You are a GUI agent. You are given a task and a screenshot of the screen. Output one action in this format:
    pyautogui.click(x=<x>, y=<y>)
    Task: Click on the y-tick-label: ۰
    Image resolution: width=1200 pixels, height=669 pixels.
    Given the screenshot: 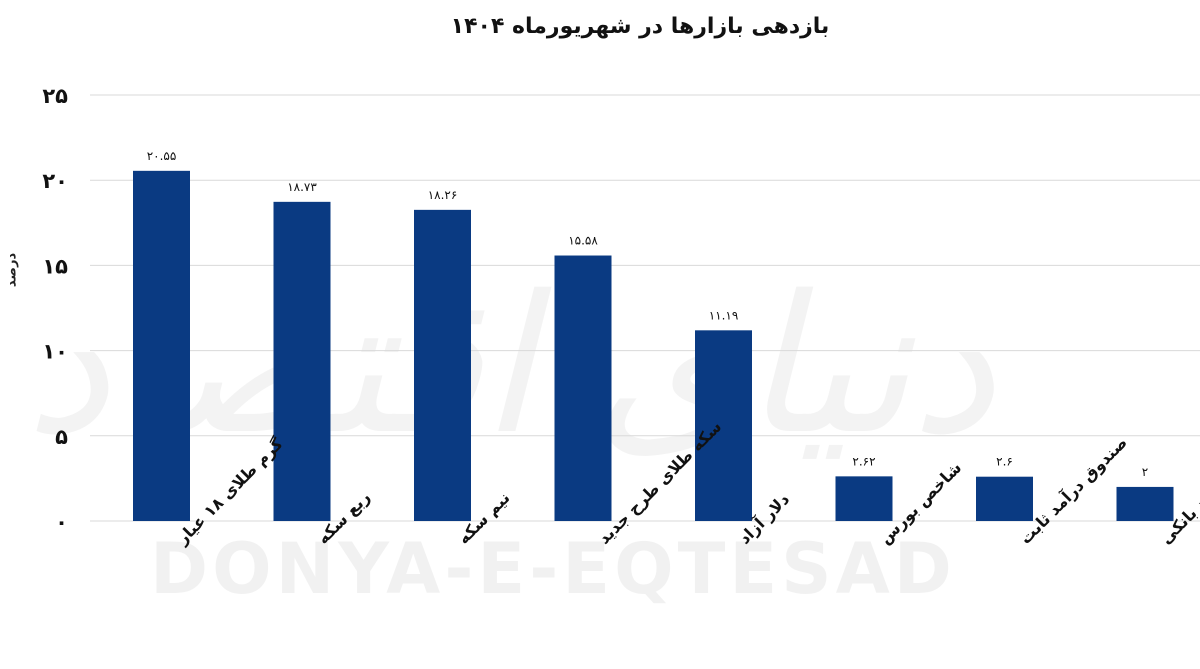 What is the action you would take?
    pyautogui.click(x=61, y=522)
    